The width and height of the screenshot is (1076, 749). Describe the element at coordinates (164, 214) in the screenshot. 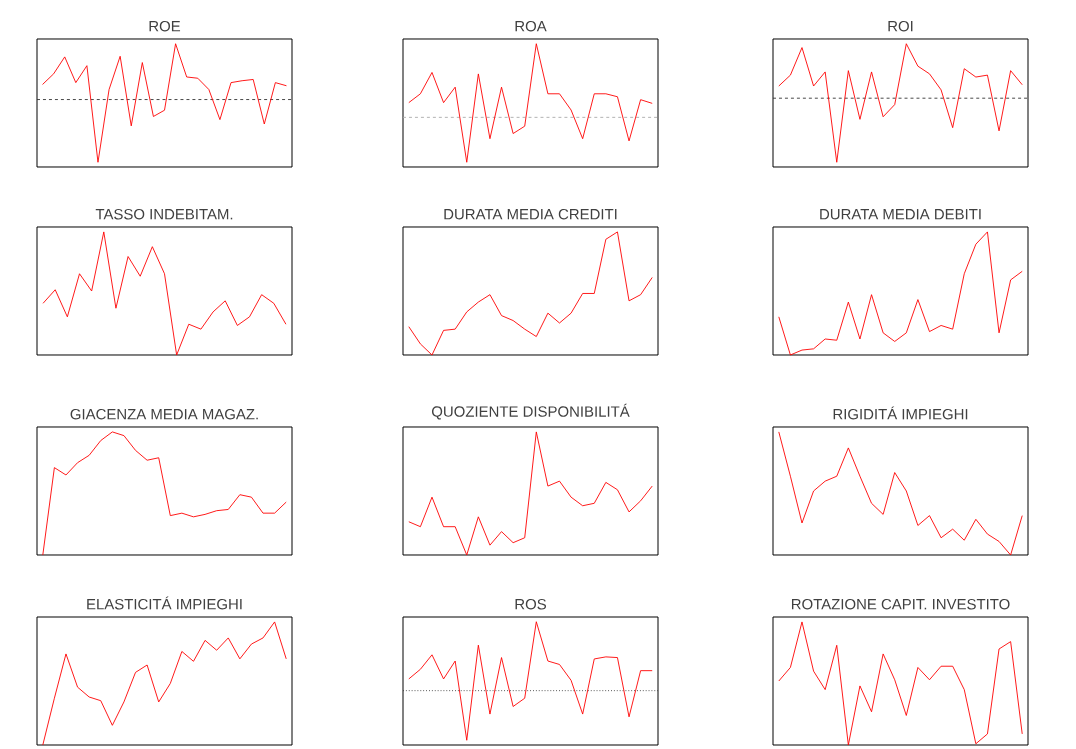

I see `chart-title: TASSO INDEBITAM.` at that location.